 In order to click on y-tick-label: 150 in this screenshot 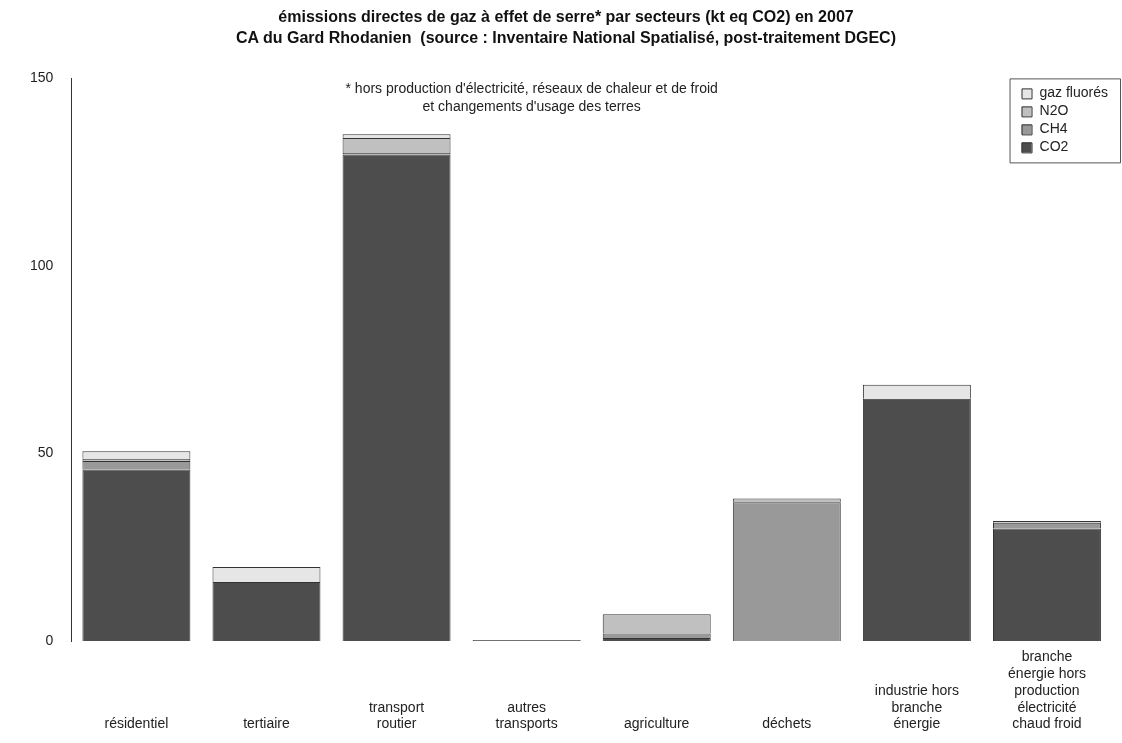, I will do `click(42, 77)`.